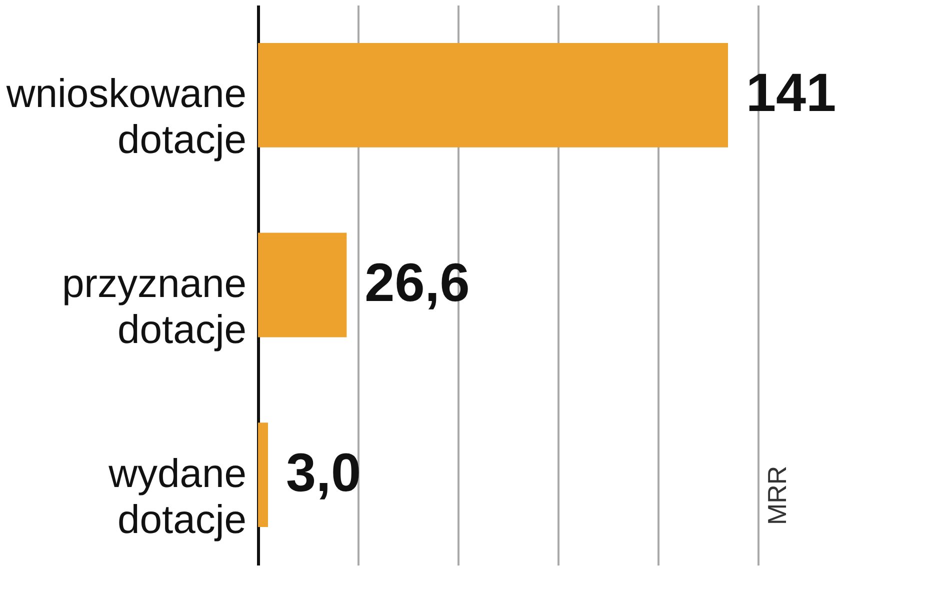 The height and width of the screenshot is (593, 948). I want to click on text: MRR, so click(777, 495).